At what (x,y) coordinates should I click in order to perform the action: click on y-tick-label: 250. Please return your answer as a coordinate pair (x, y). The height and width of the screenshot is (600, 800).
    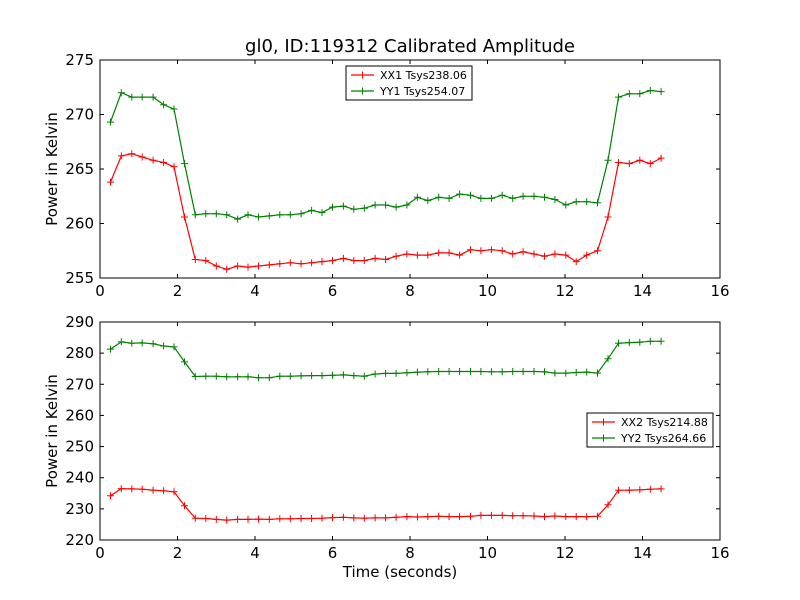
    Looking at the image, I should click on (79, 447).